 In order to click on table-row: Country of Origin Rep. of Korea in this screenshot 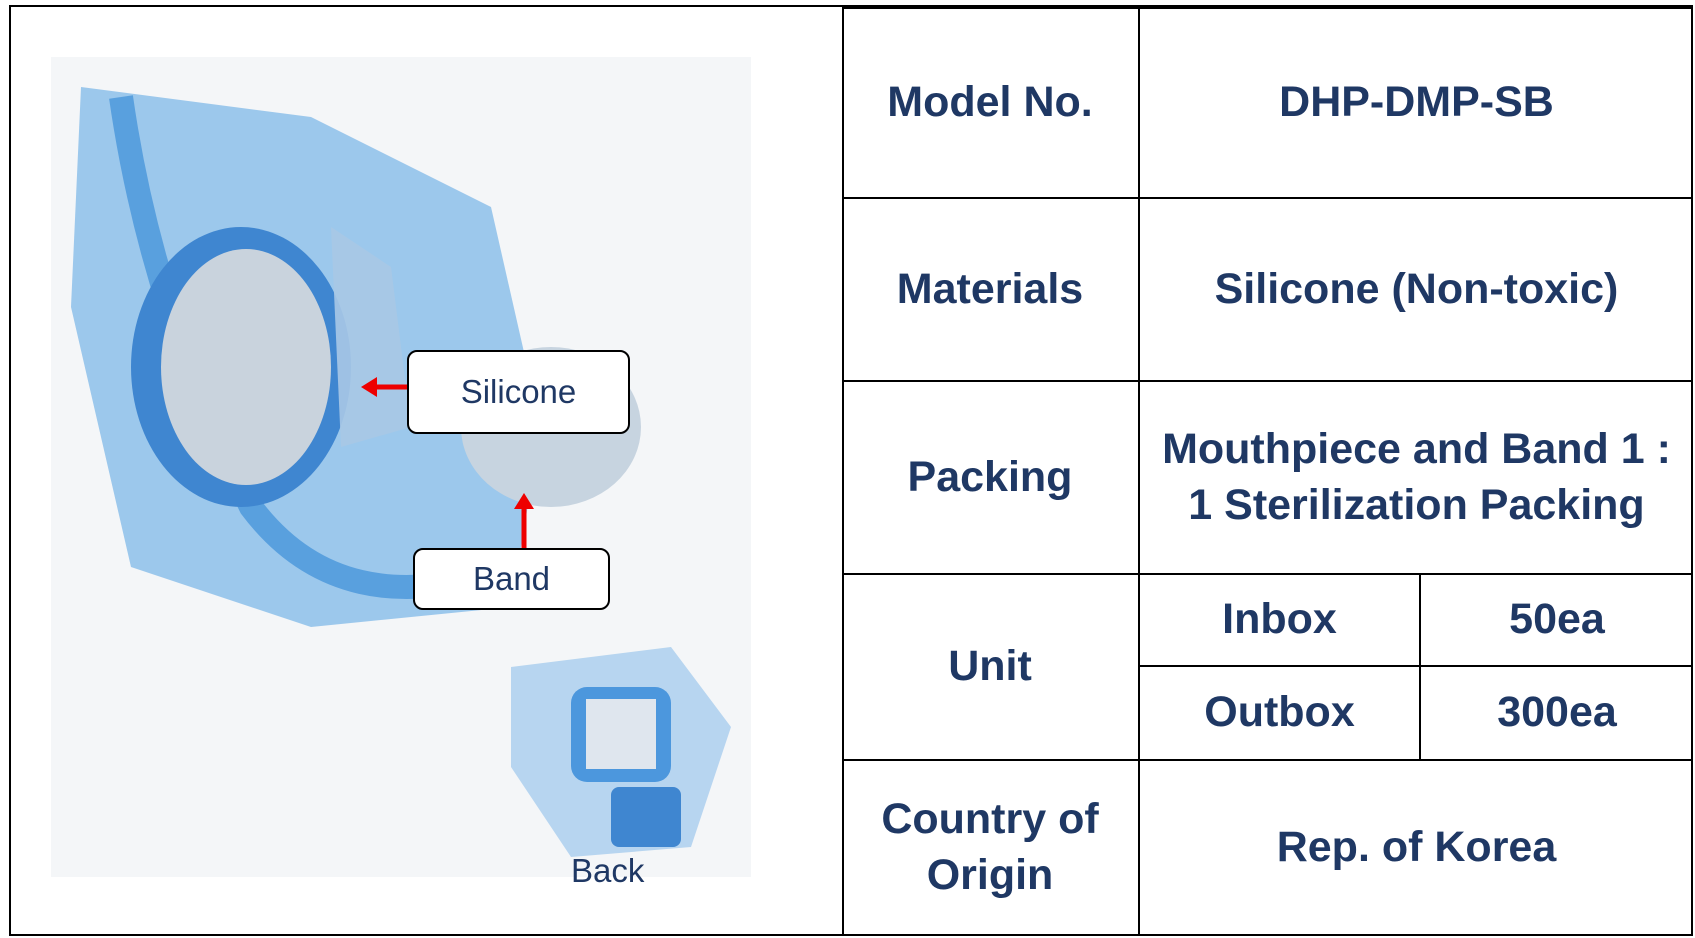, I will do `click(1267, 847)`.